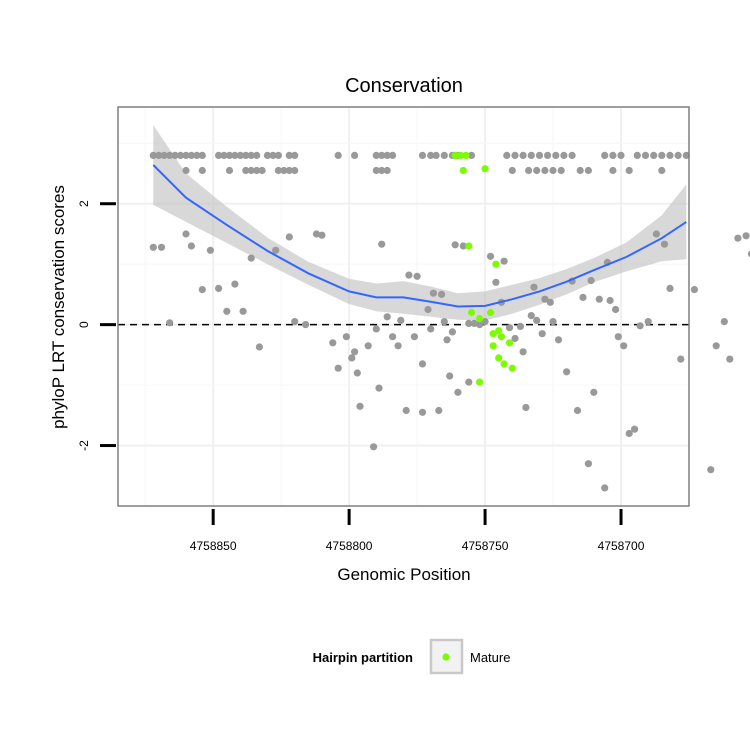  What do you see at coordinates (490, 657) in the screenshot?
I see `legend-label-mature: Mature` at bounding box center [490, 657].